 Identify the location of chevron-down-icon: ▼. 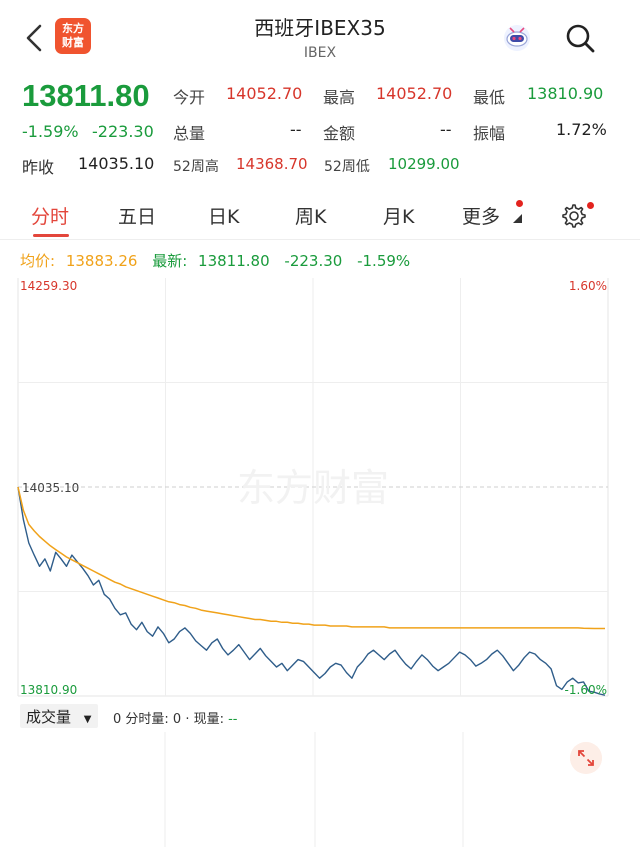
(87, 719).